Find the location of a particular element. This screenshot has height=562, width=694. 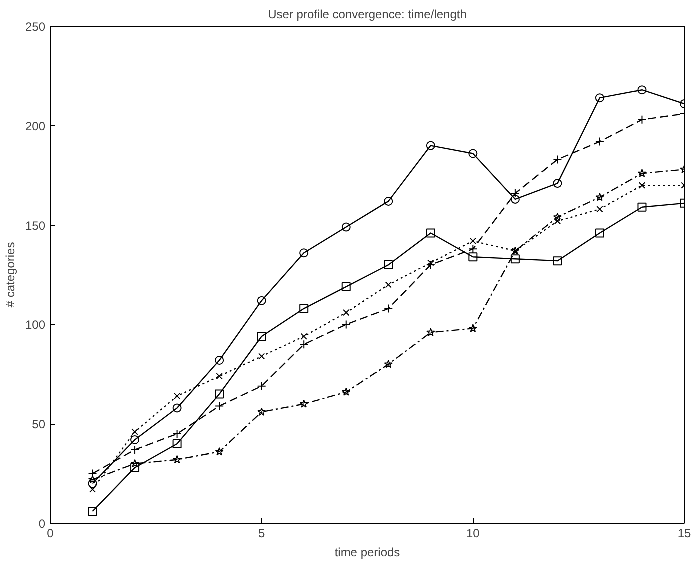

chart-title: User profile convergence: time/length is located at coordinates (367, 15).